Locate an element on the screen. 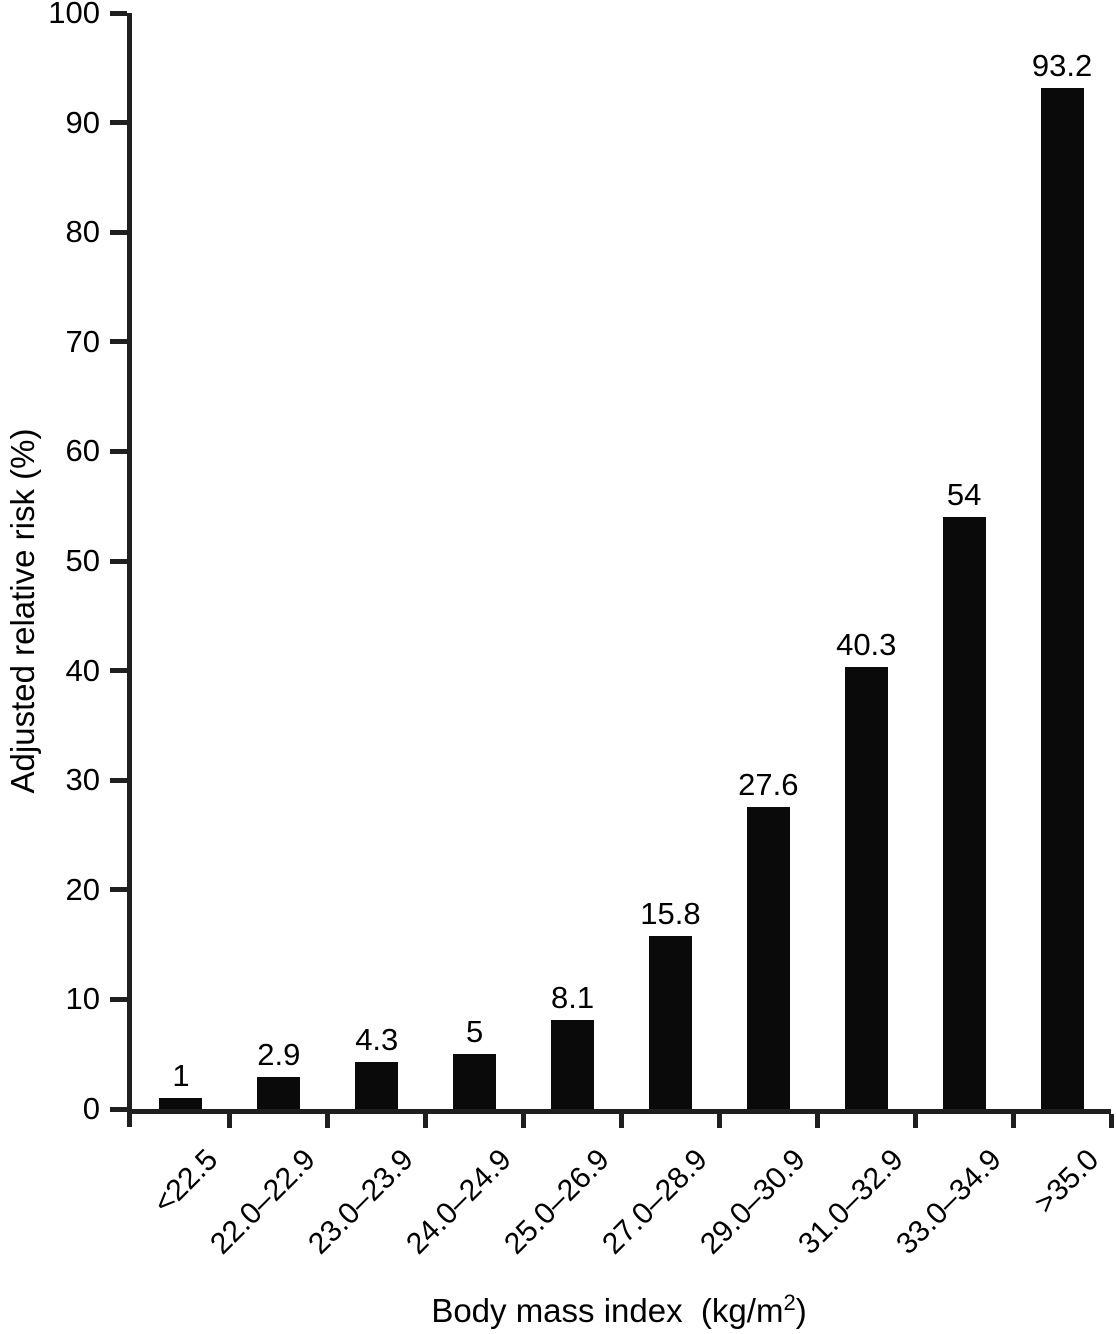  x-category-label: <22.5 is located at coordinates (186, 1182).